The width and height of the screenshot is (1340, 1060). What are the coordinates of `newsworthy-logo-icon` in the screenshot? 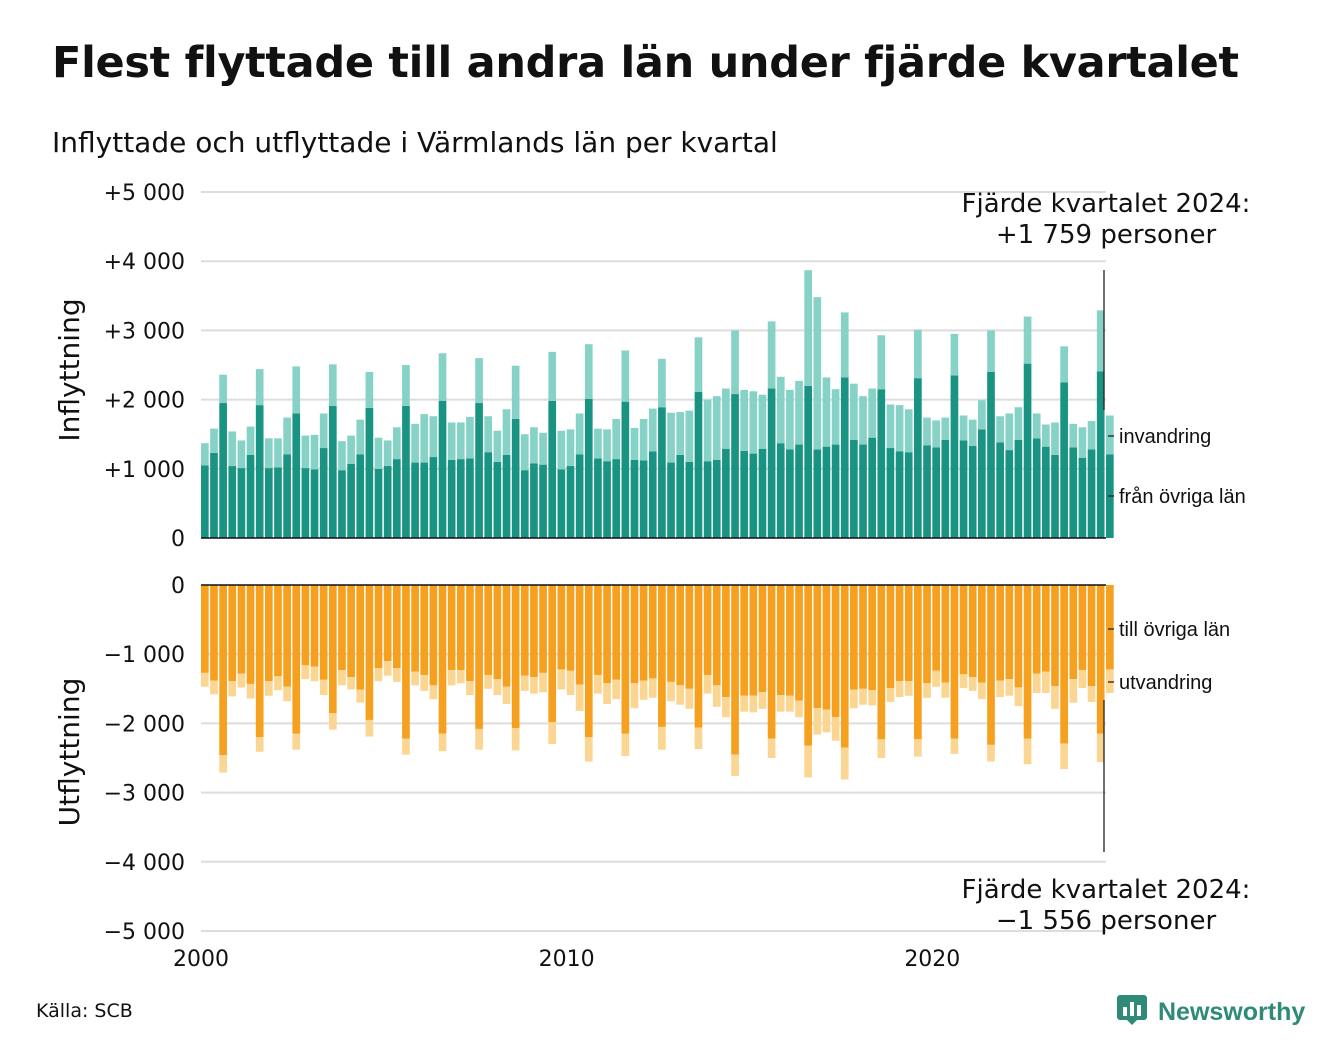 It's located at (1132, 1012).